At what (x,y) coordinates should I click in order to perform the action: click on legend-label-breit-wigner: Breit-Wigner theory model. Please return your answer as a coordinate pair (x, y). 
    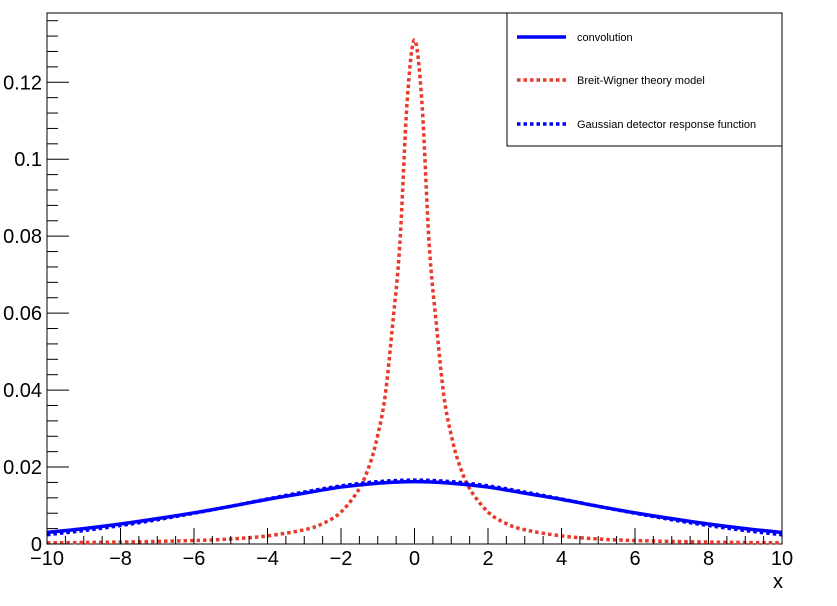
    Looking at the image, I should click on (641, 81).